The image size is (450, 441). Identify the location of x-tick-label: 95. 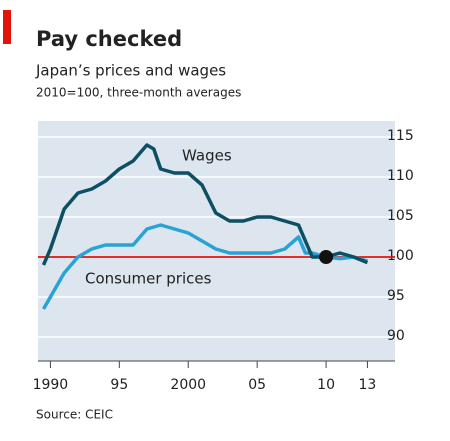
(119, 385).